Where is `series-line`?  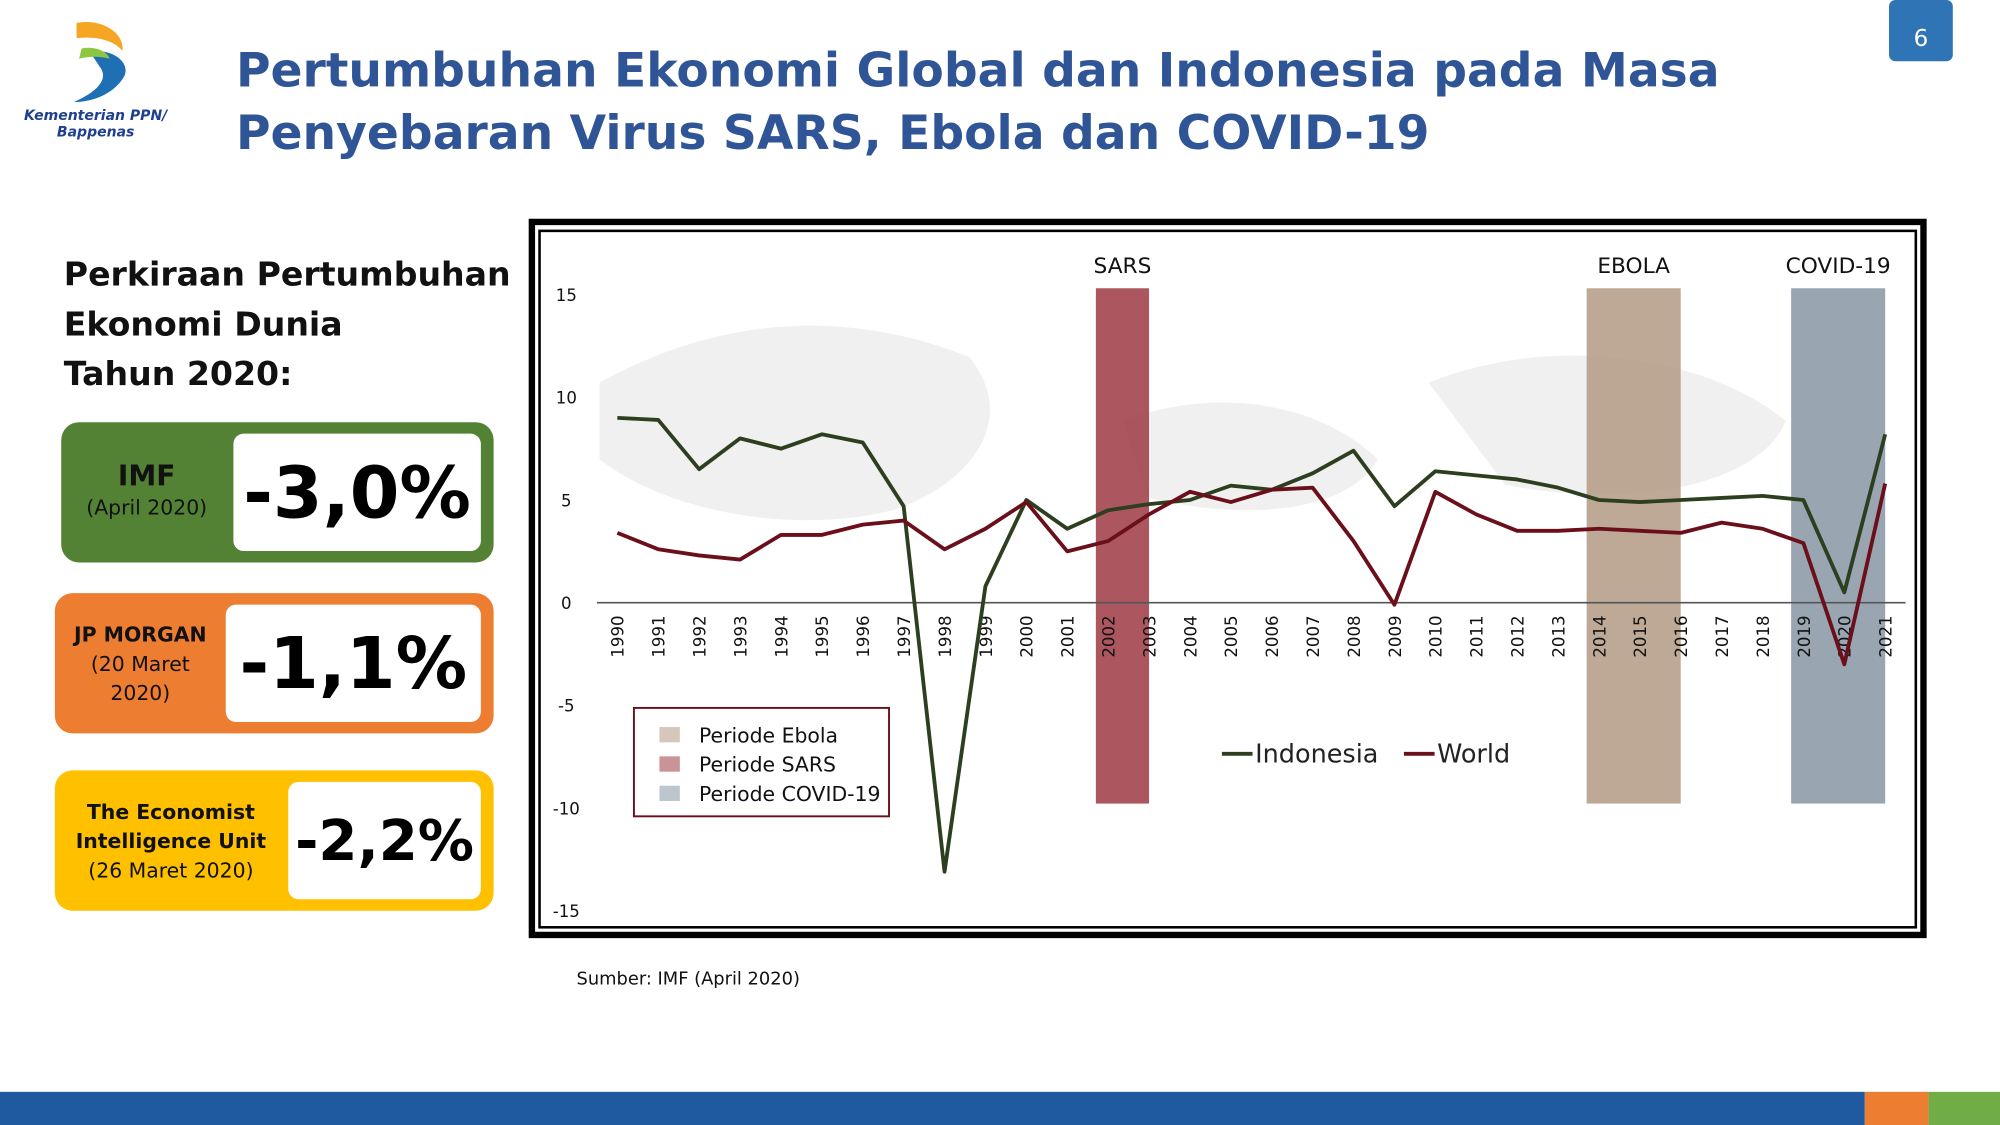 series-line is located at coordinates (1252, 575).